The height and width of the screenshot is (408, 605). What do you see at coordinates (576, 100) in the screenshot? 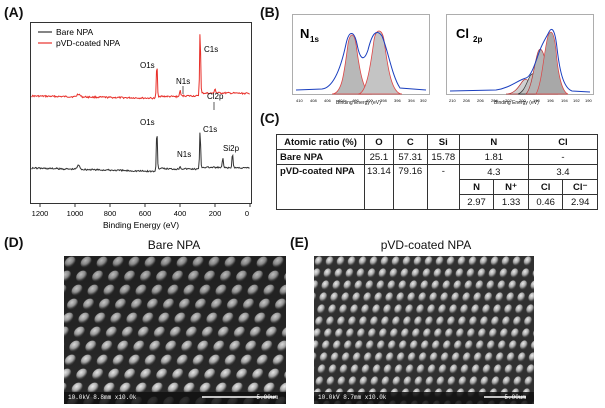
I see `cl2p-tick-192: 192` at bounding box center [576, 100].